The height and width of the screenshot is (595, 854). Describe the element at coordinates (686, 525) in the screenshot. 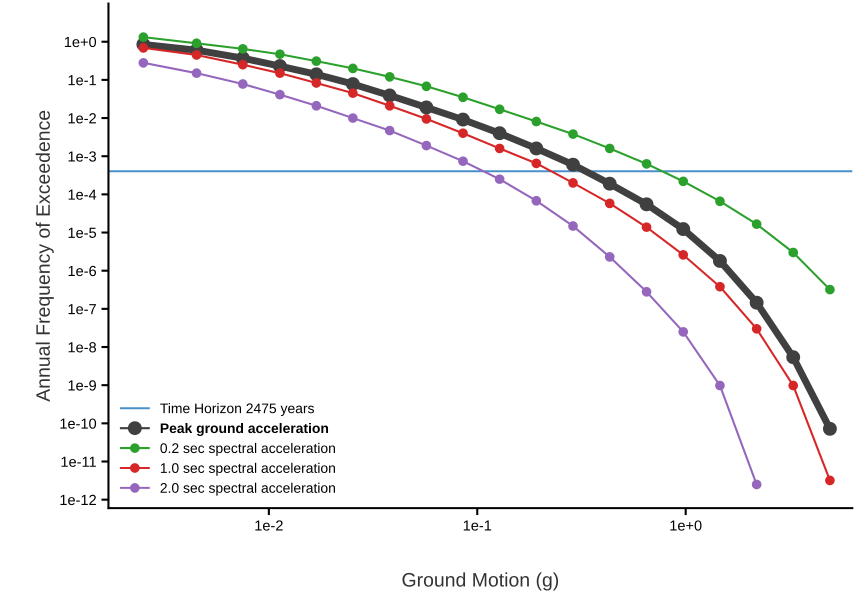

I see `x-tick-label: 1e+0` at that location.